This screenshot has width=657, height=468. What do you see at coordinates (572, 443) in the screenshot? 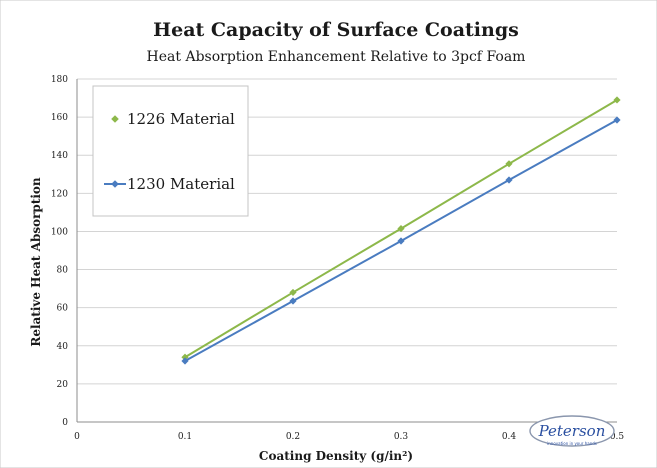
I see `logo-tagline: innovation in your hands` at bounding box center [572, 443].